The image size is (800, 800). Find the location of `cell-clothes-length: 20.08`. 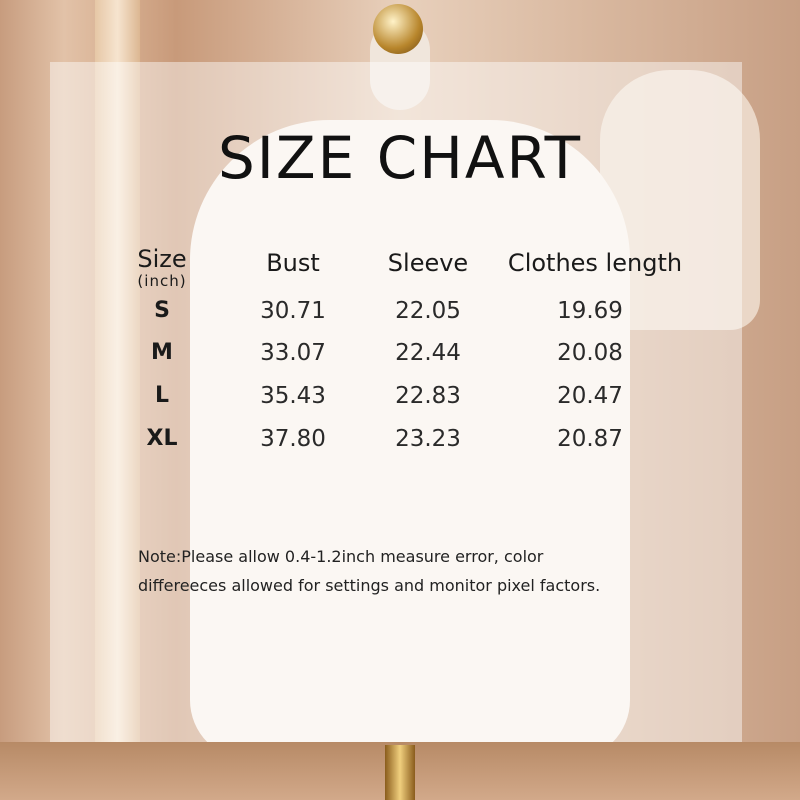

cell-clothes-length: 20.08 is located at coordinates (590, 353).